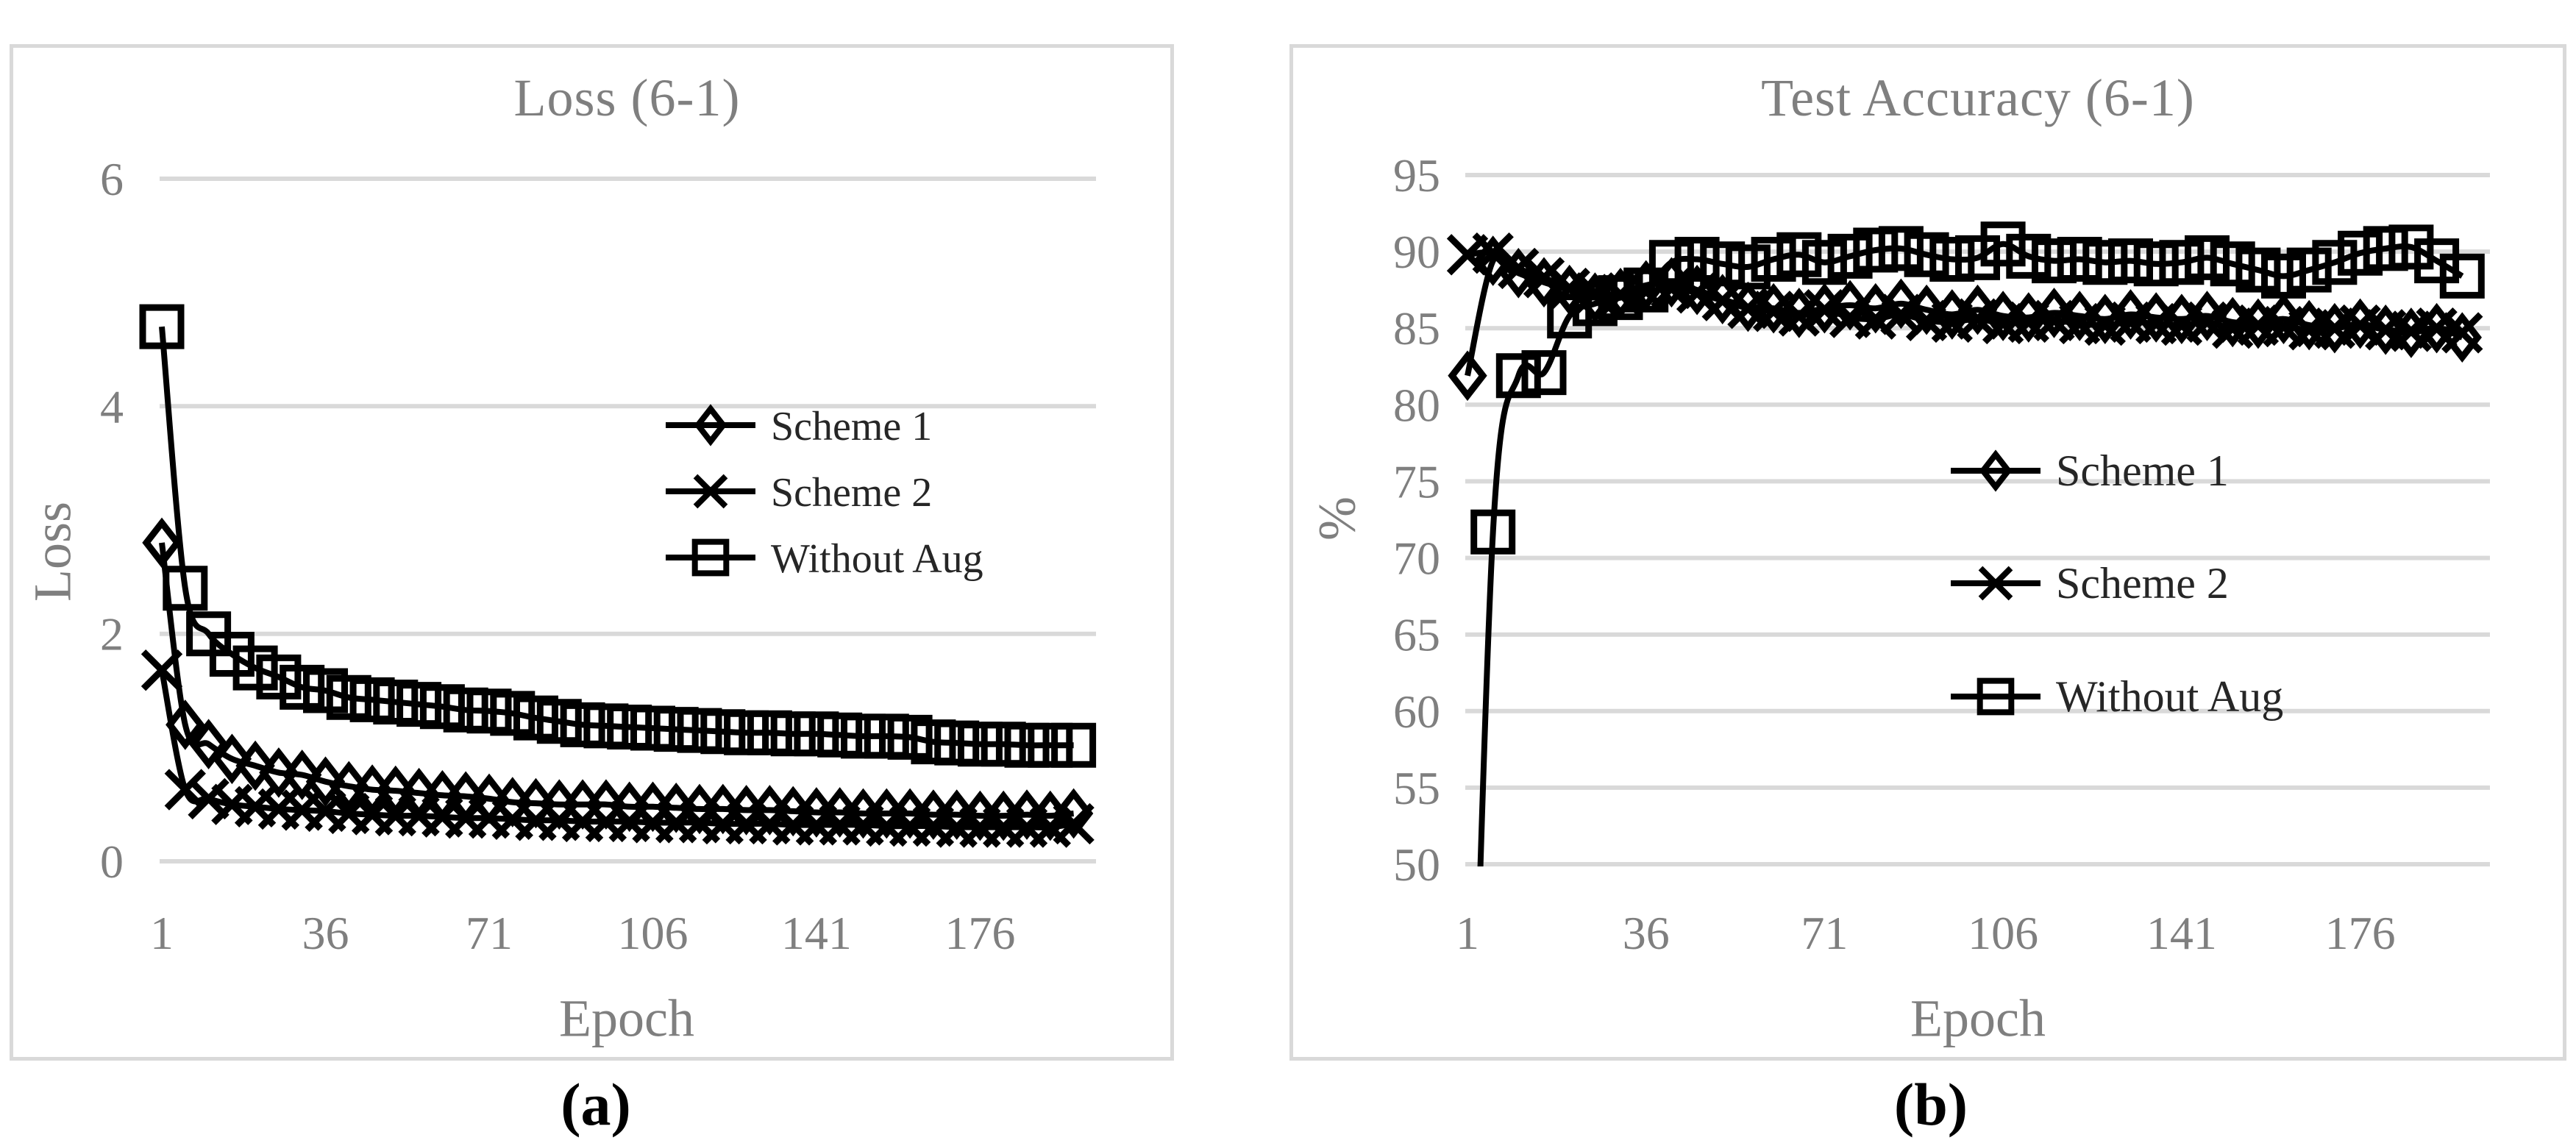 This screenshot has height=1143, width=2576. Describe the element at coordinates (52, 551) in the screenshot. I see `loss-y-axis-label: Loss` at that location.